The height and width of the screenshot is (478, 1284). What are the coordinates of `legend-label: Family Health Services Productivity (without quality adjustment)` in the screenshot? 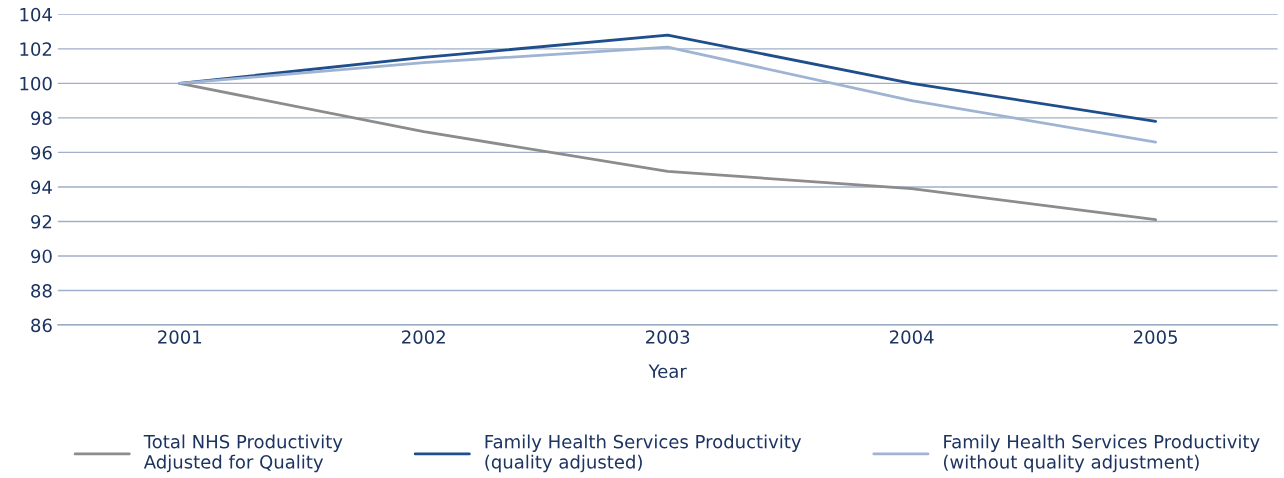 It's located at (1101, 453).